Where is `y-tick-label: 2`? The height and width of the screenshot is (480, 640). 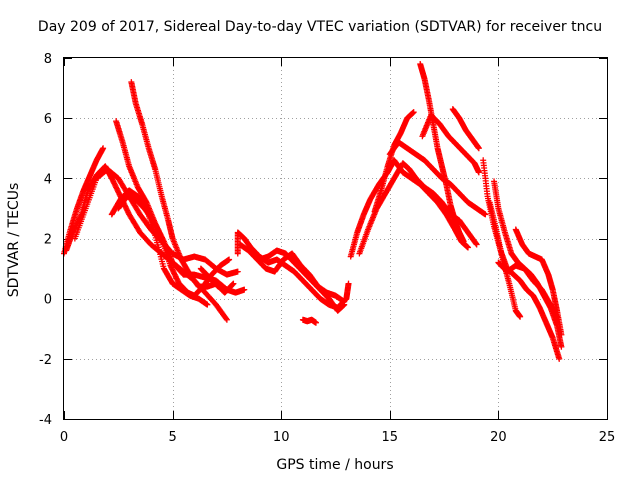
y-tick-label: 2 is located at coordinates (48, 240).